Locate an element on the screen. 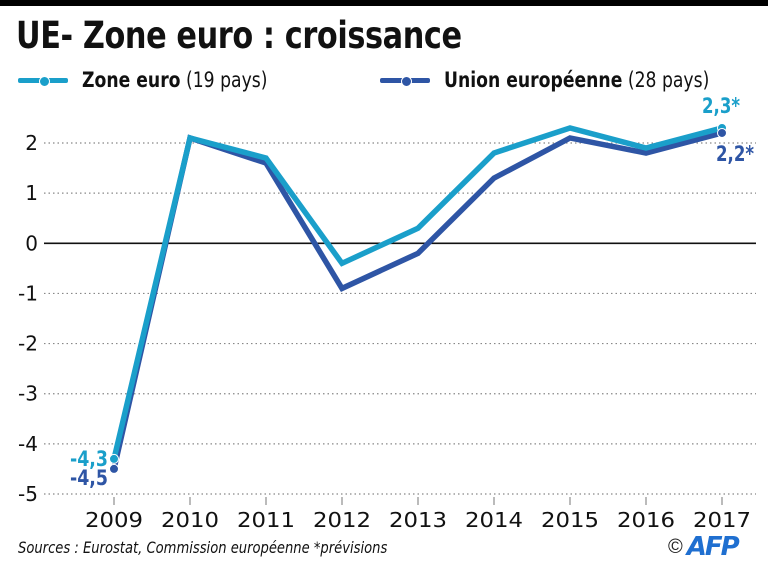 The image size is (768, 572). data-label-union-europeenne: 2,2* is located at coordinates (735, 154).